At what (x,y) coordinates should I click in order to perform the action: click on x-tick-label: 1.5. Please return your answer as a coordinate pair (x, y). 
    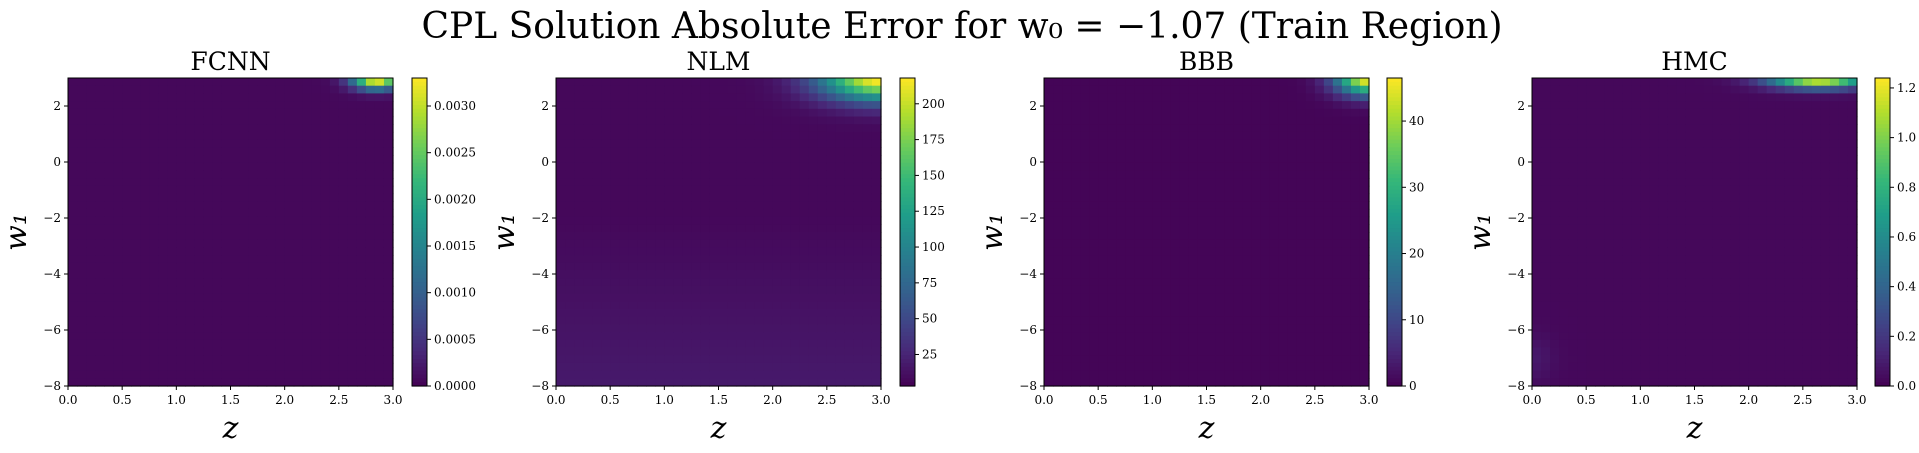
    Looking at the image, I should click on (230, 400).